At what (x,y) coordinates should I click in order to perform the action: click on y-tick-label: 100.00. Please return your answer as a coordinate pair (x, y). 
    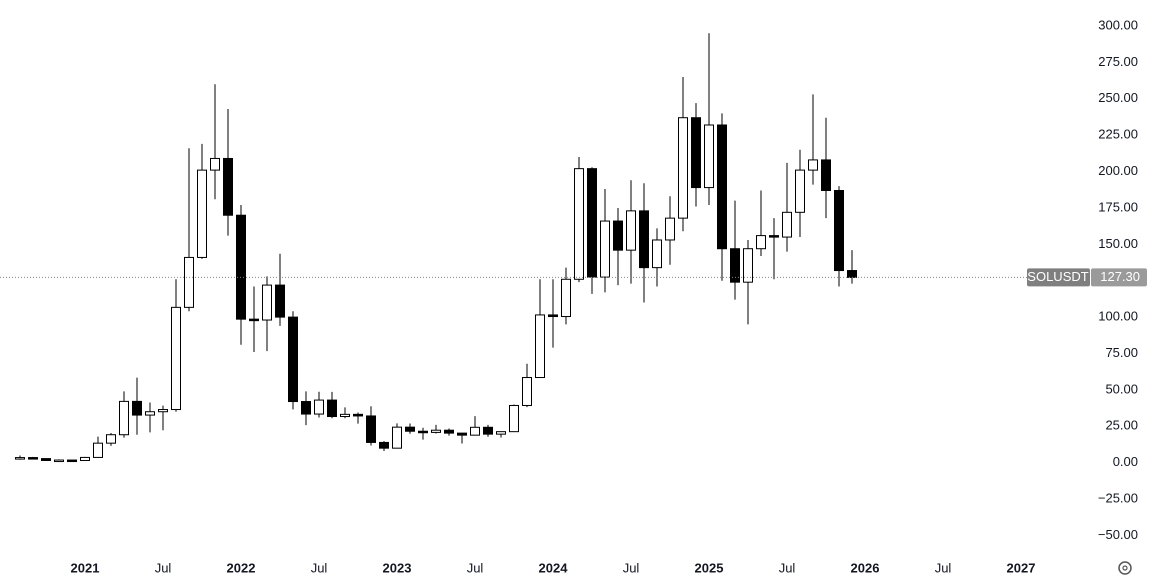
    Looking at the image, I should click on (1118, 316).